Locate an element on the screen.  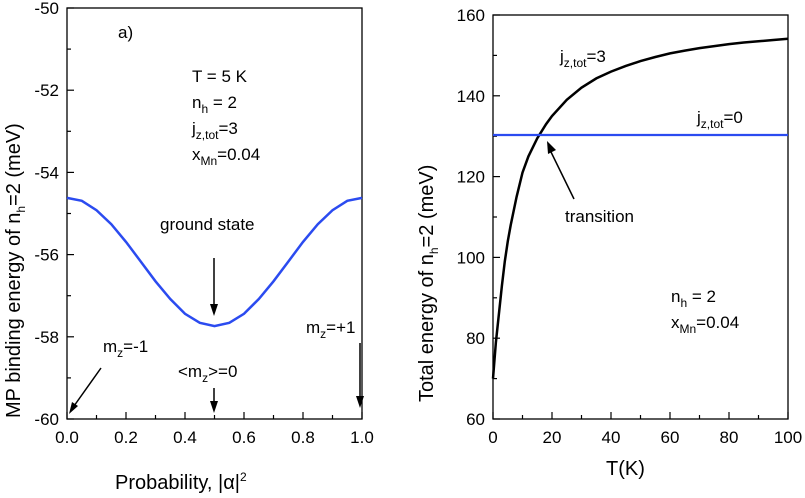
x-tick-label: 0.4 is located at coordinates (185, 437).